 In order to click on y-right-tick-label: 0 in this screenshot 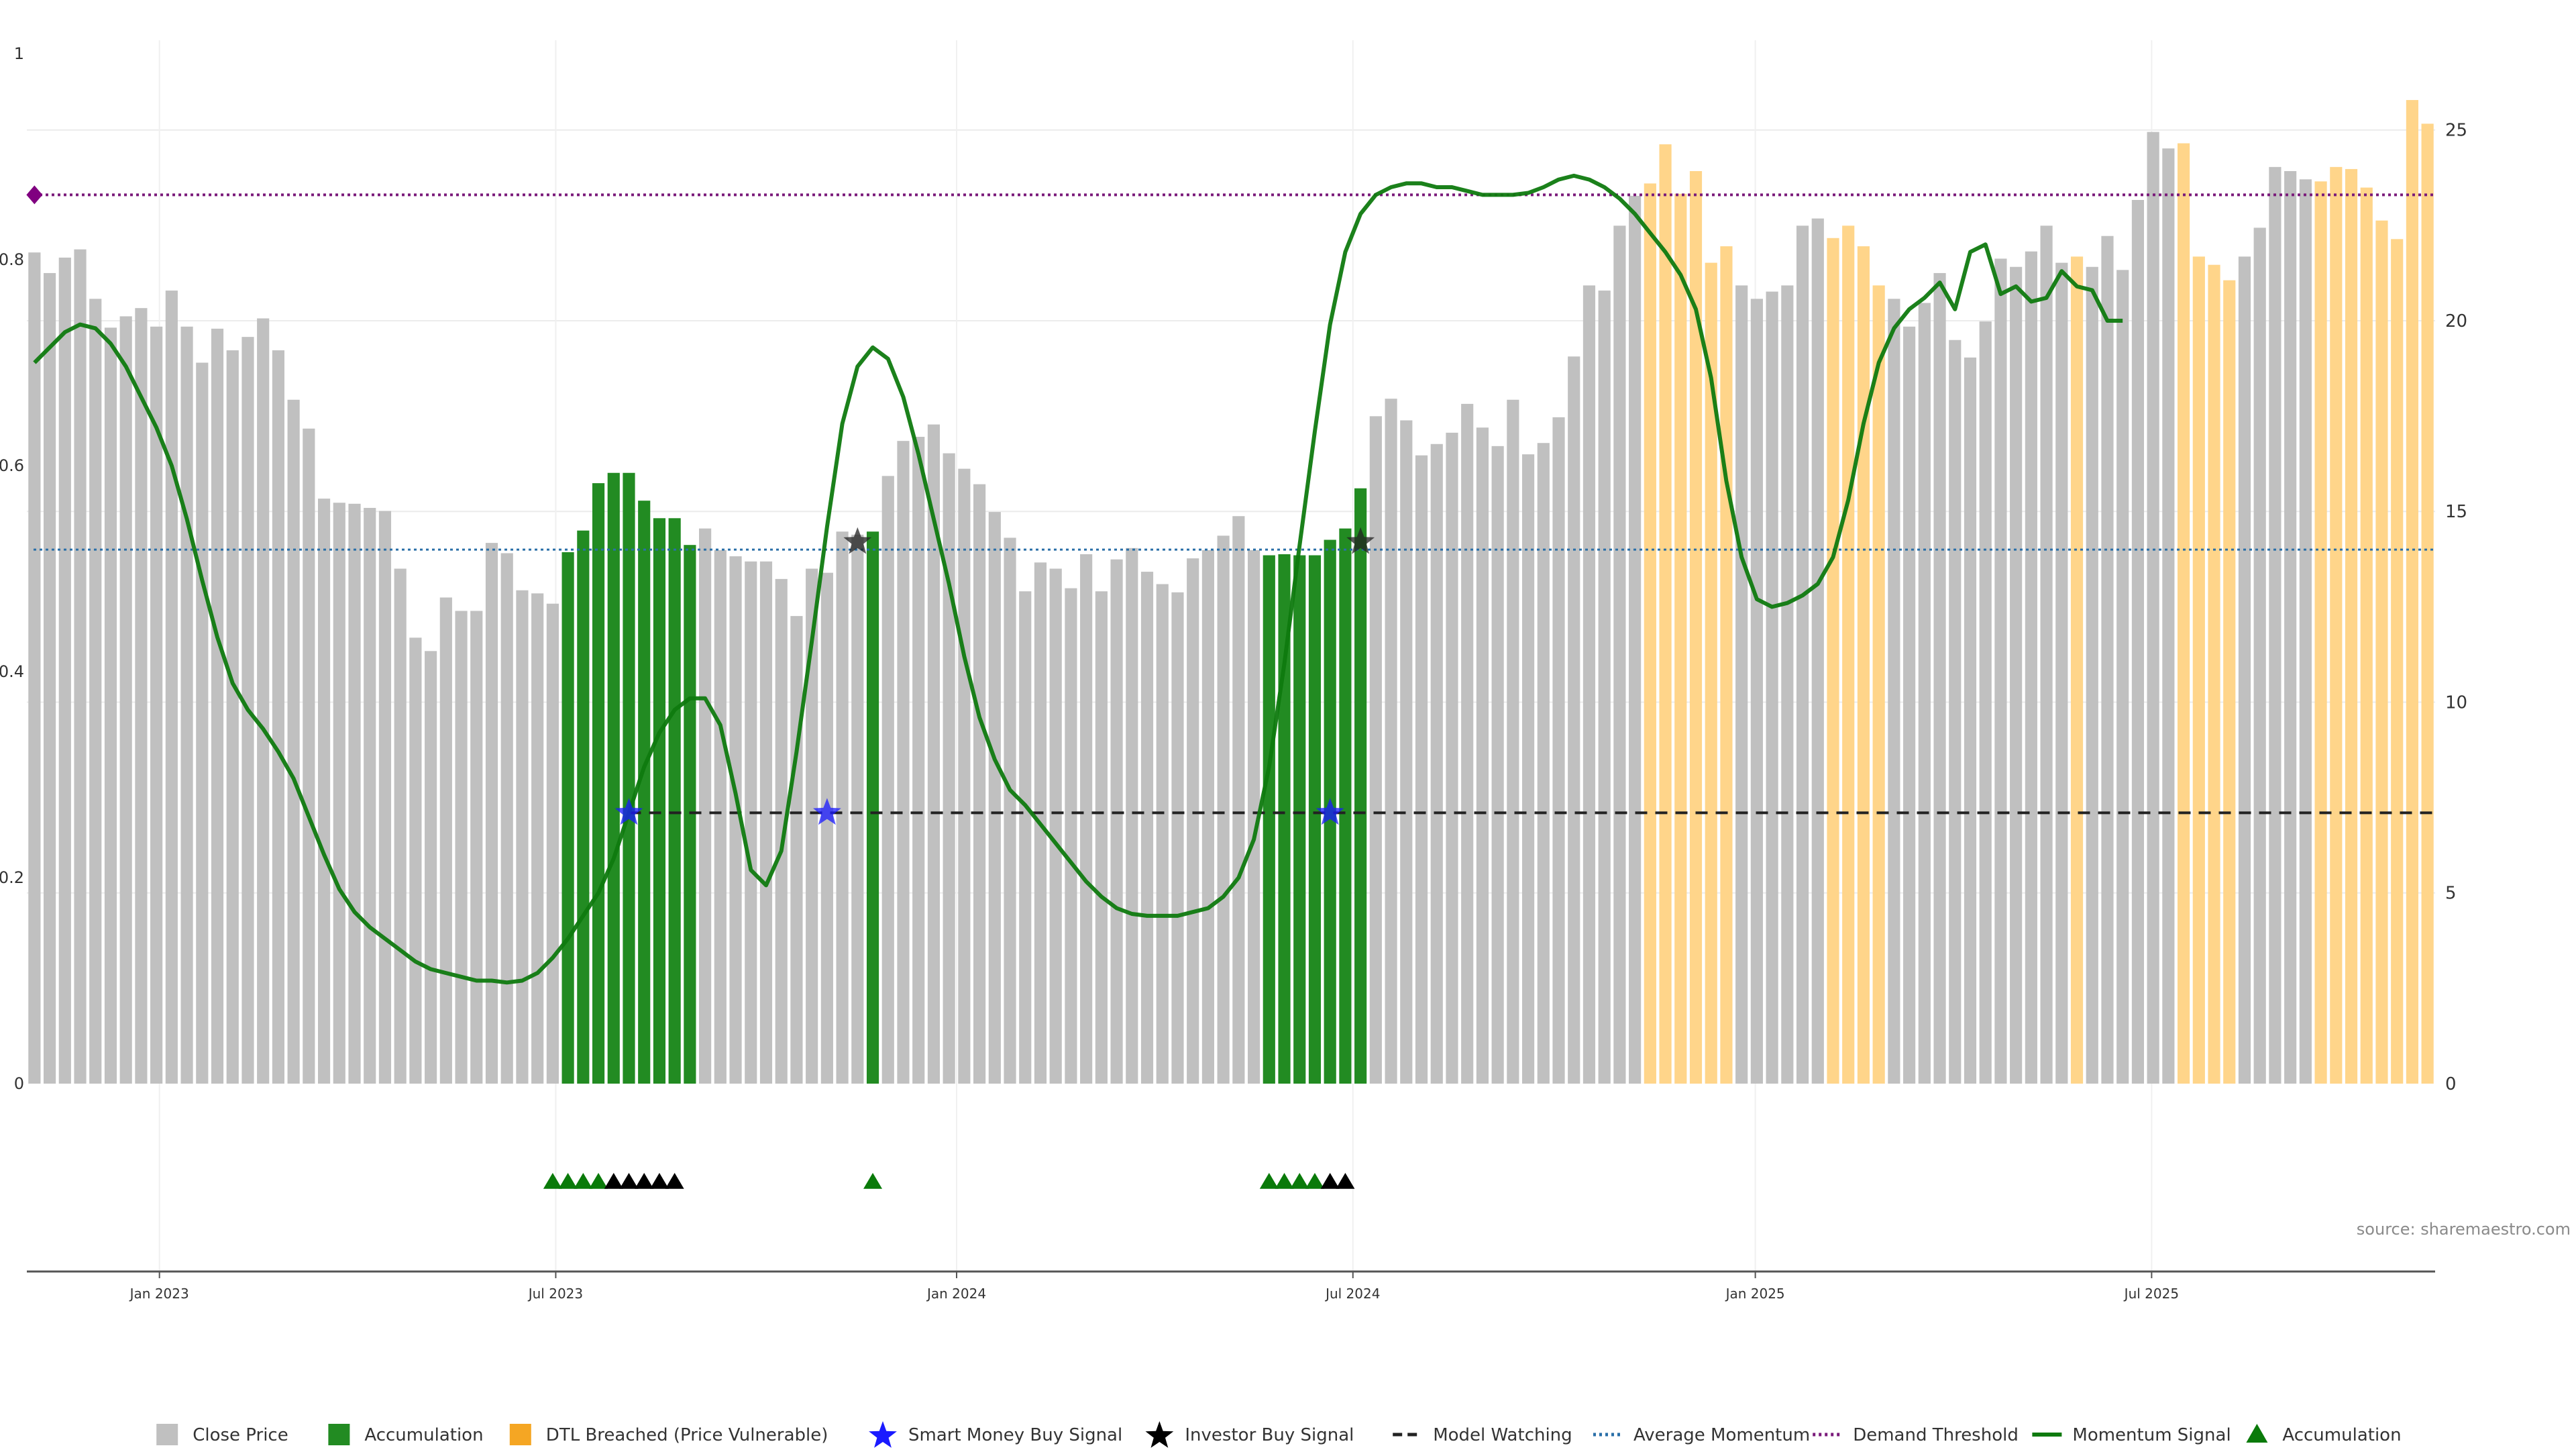, I will do `click(2451, 1084)`.